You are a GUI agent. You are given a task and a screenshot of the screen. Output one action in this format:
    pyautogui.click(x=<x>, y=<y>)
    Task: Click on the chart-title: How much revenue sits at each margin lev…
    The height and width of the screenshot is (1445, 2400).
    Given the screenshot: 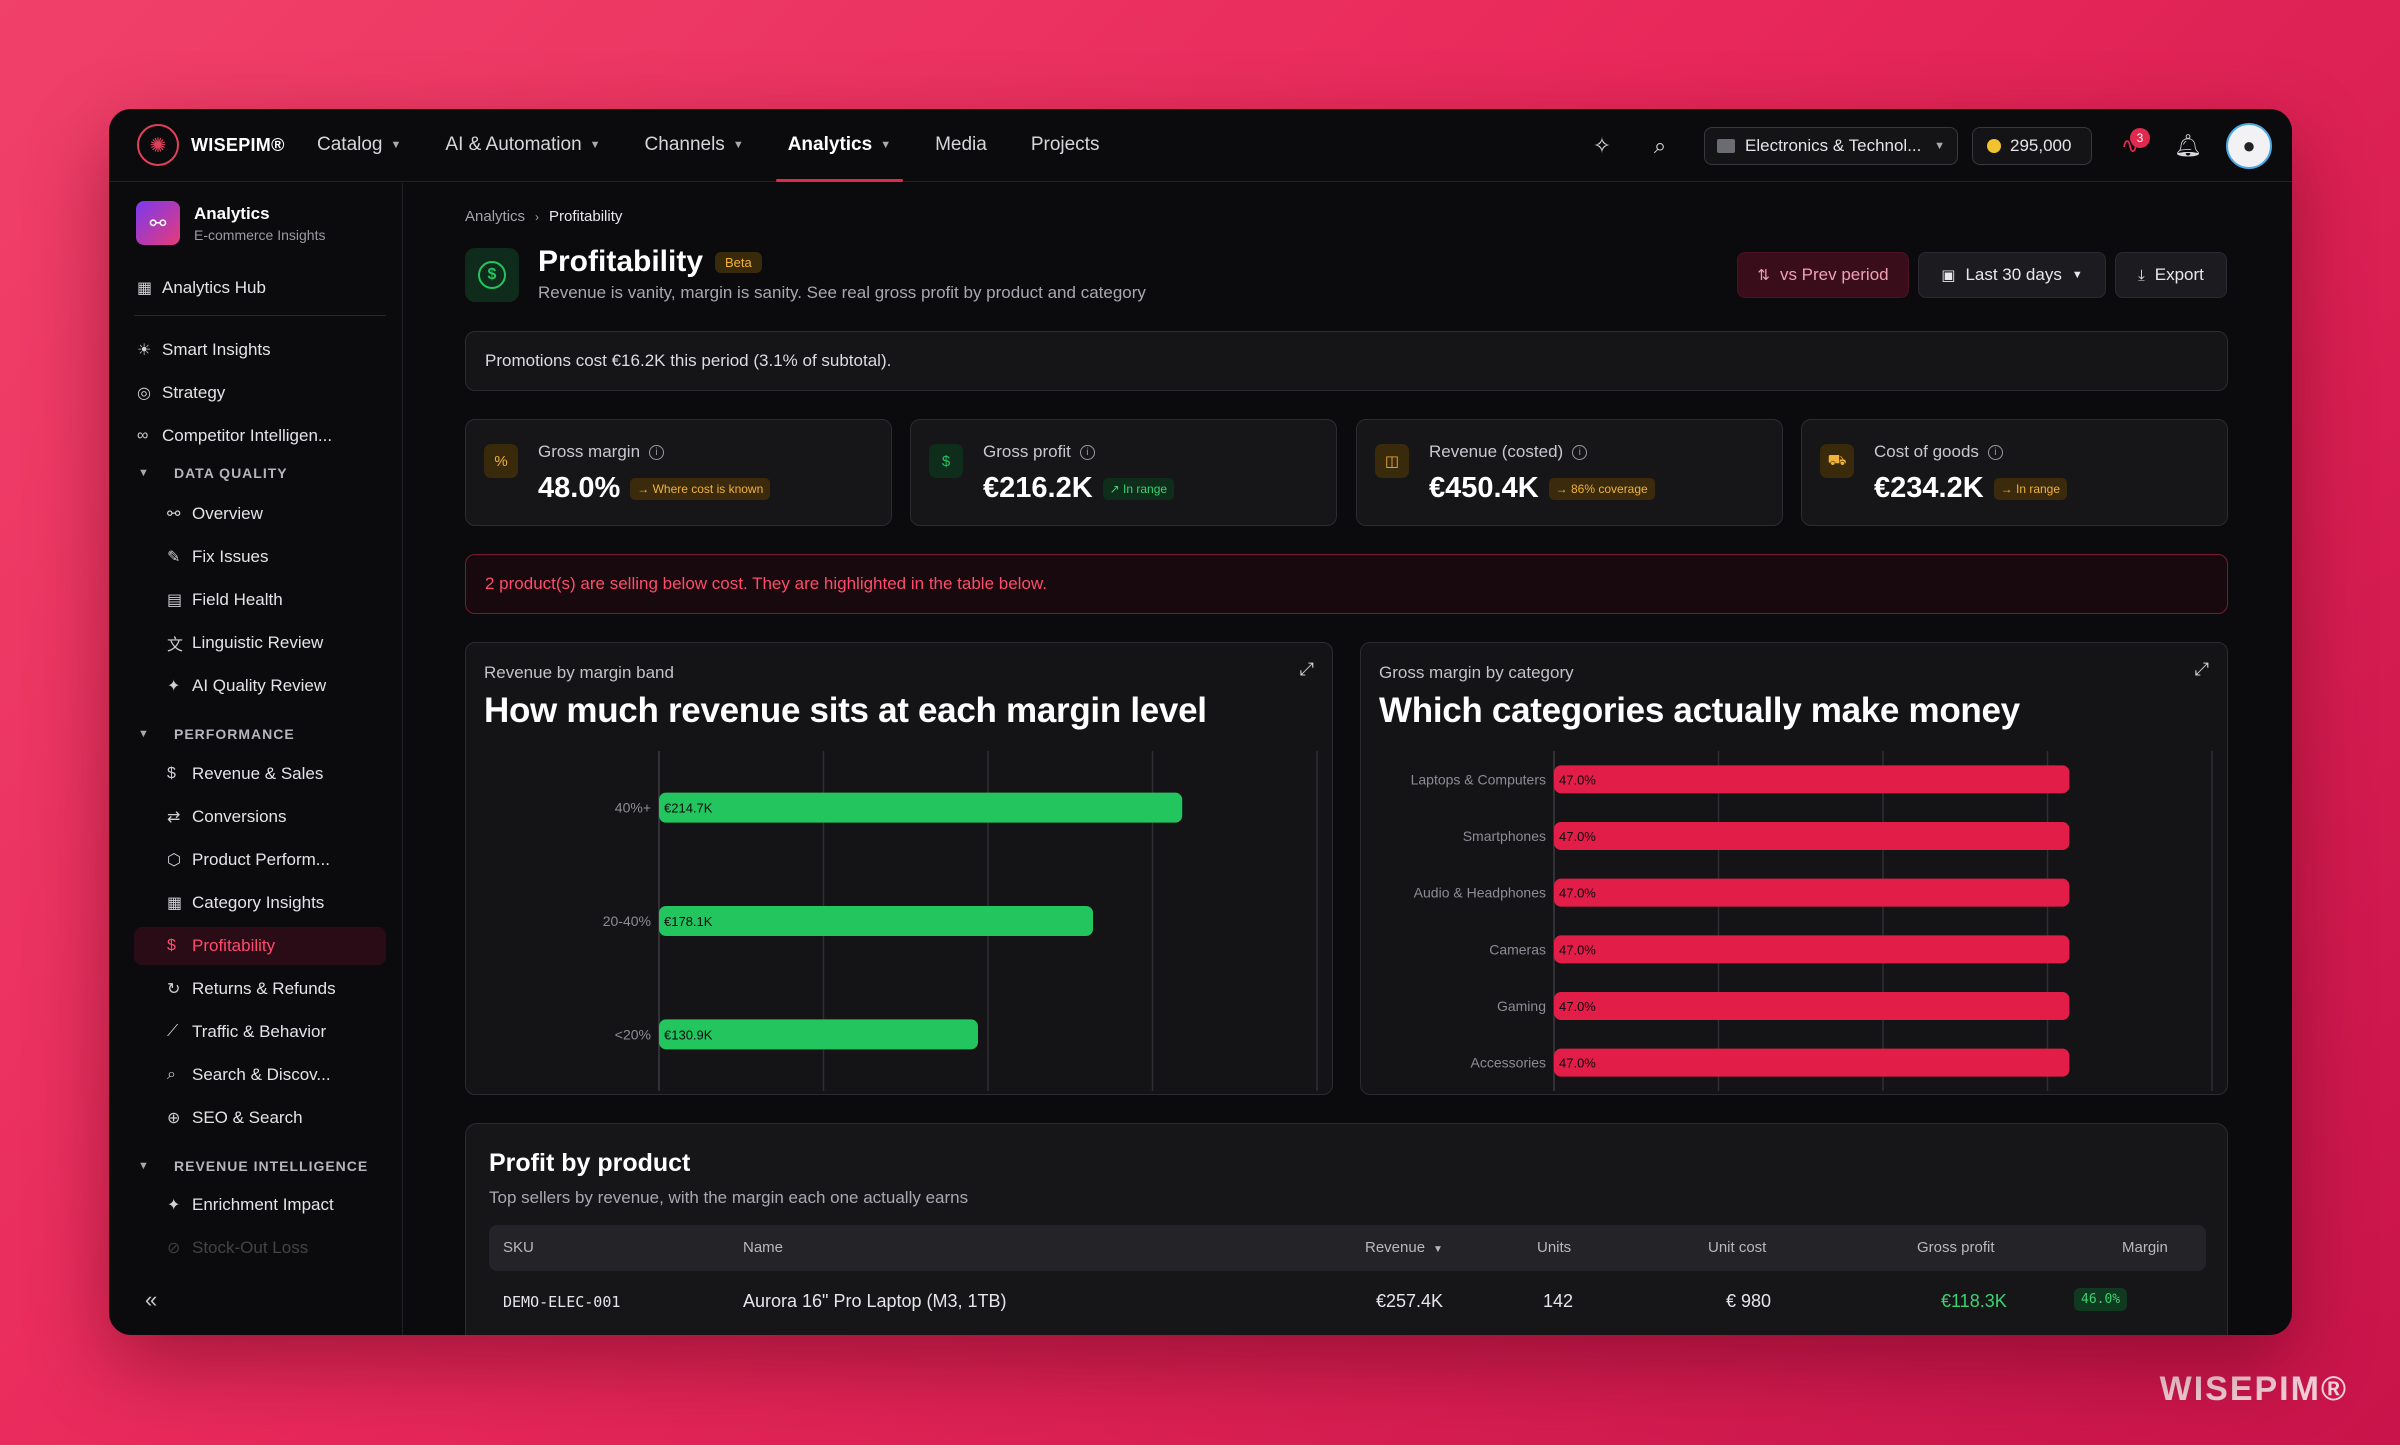 What is the action you would take?
    pyautogui.click(x=845, y=710)
    